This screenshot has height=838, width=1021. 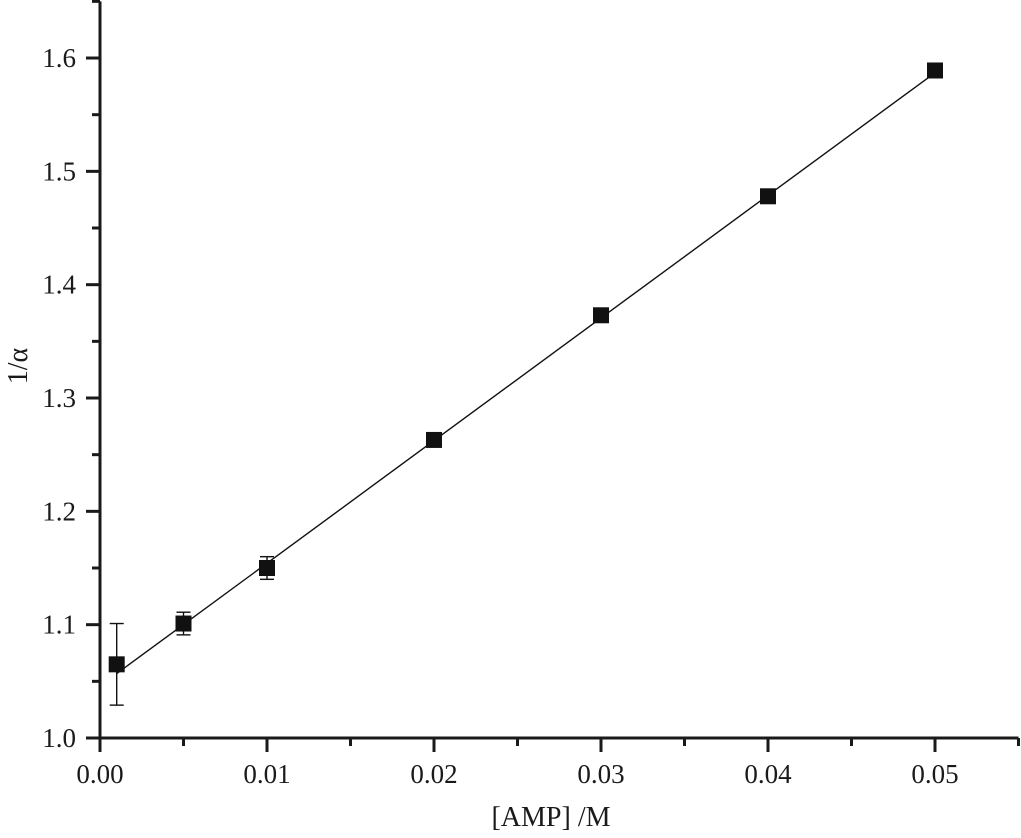 What do you see at coordinates (18, 365) in the screenshot?
I see `y-axis-title: 1/α` at bounding box center [18, 365].